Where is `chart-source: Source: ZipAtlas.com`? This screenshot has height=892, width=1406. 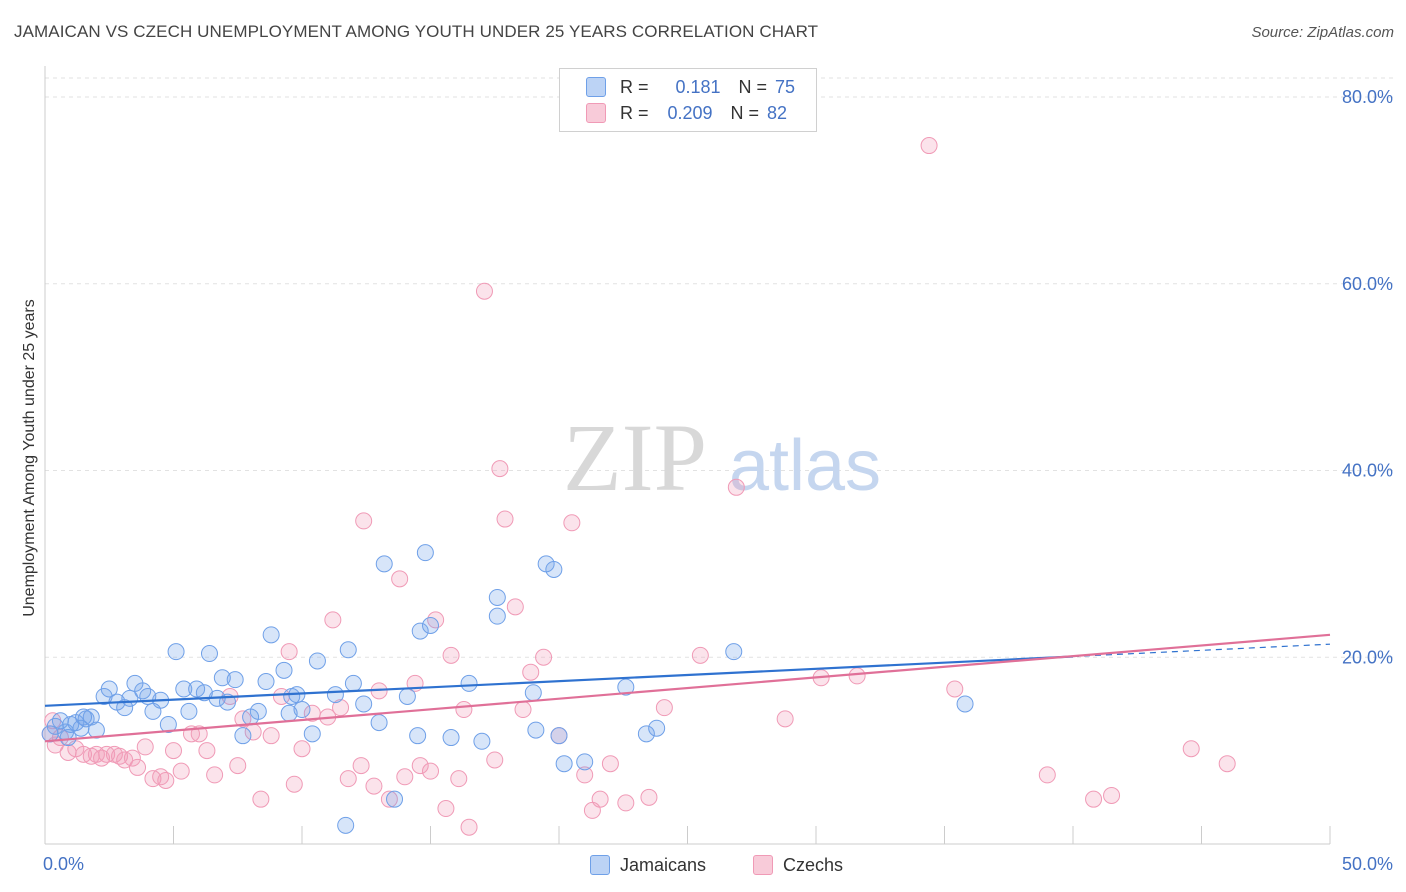 chart-source: Source: ZipAtlas.com is located at coordinates (1322, 32).